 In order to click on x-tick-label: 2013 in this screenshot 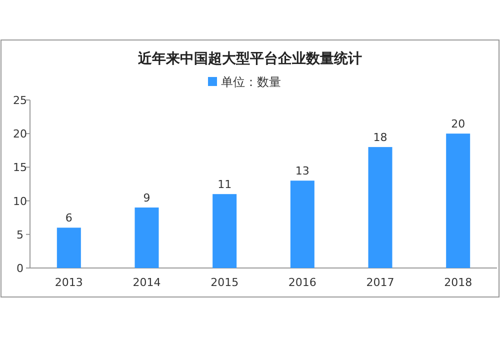, I will do `click(68, 282)`.